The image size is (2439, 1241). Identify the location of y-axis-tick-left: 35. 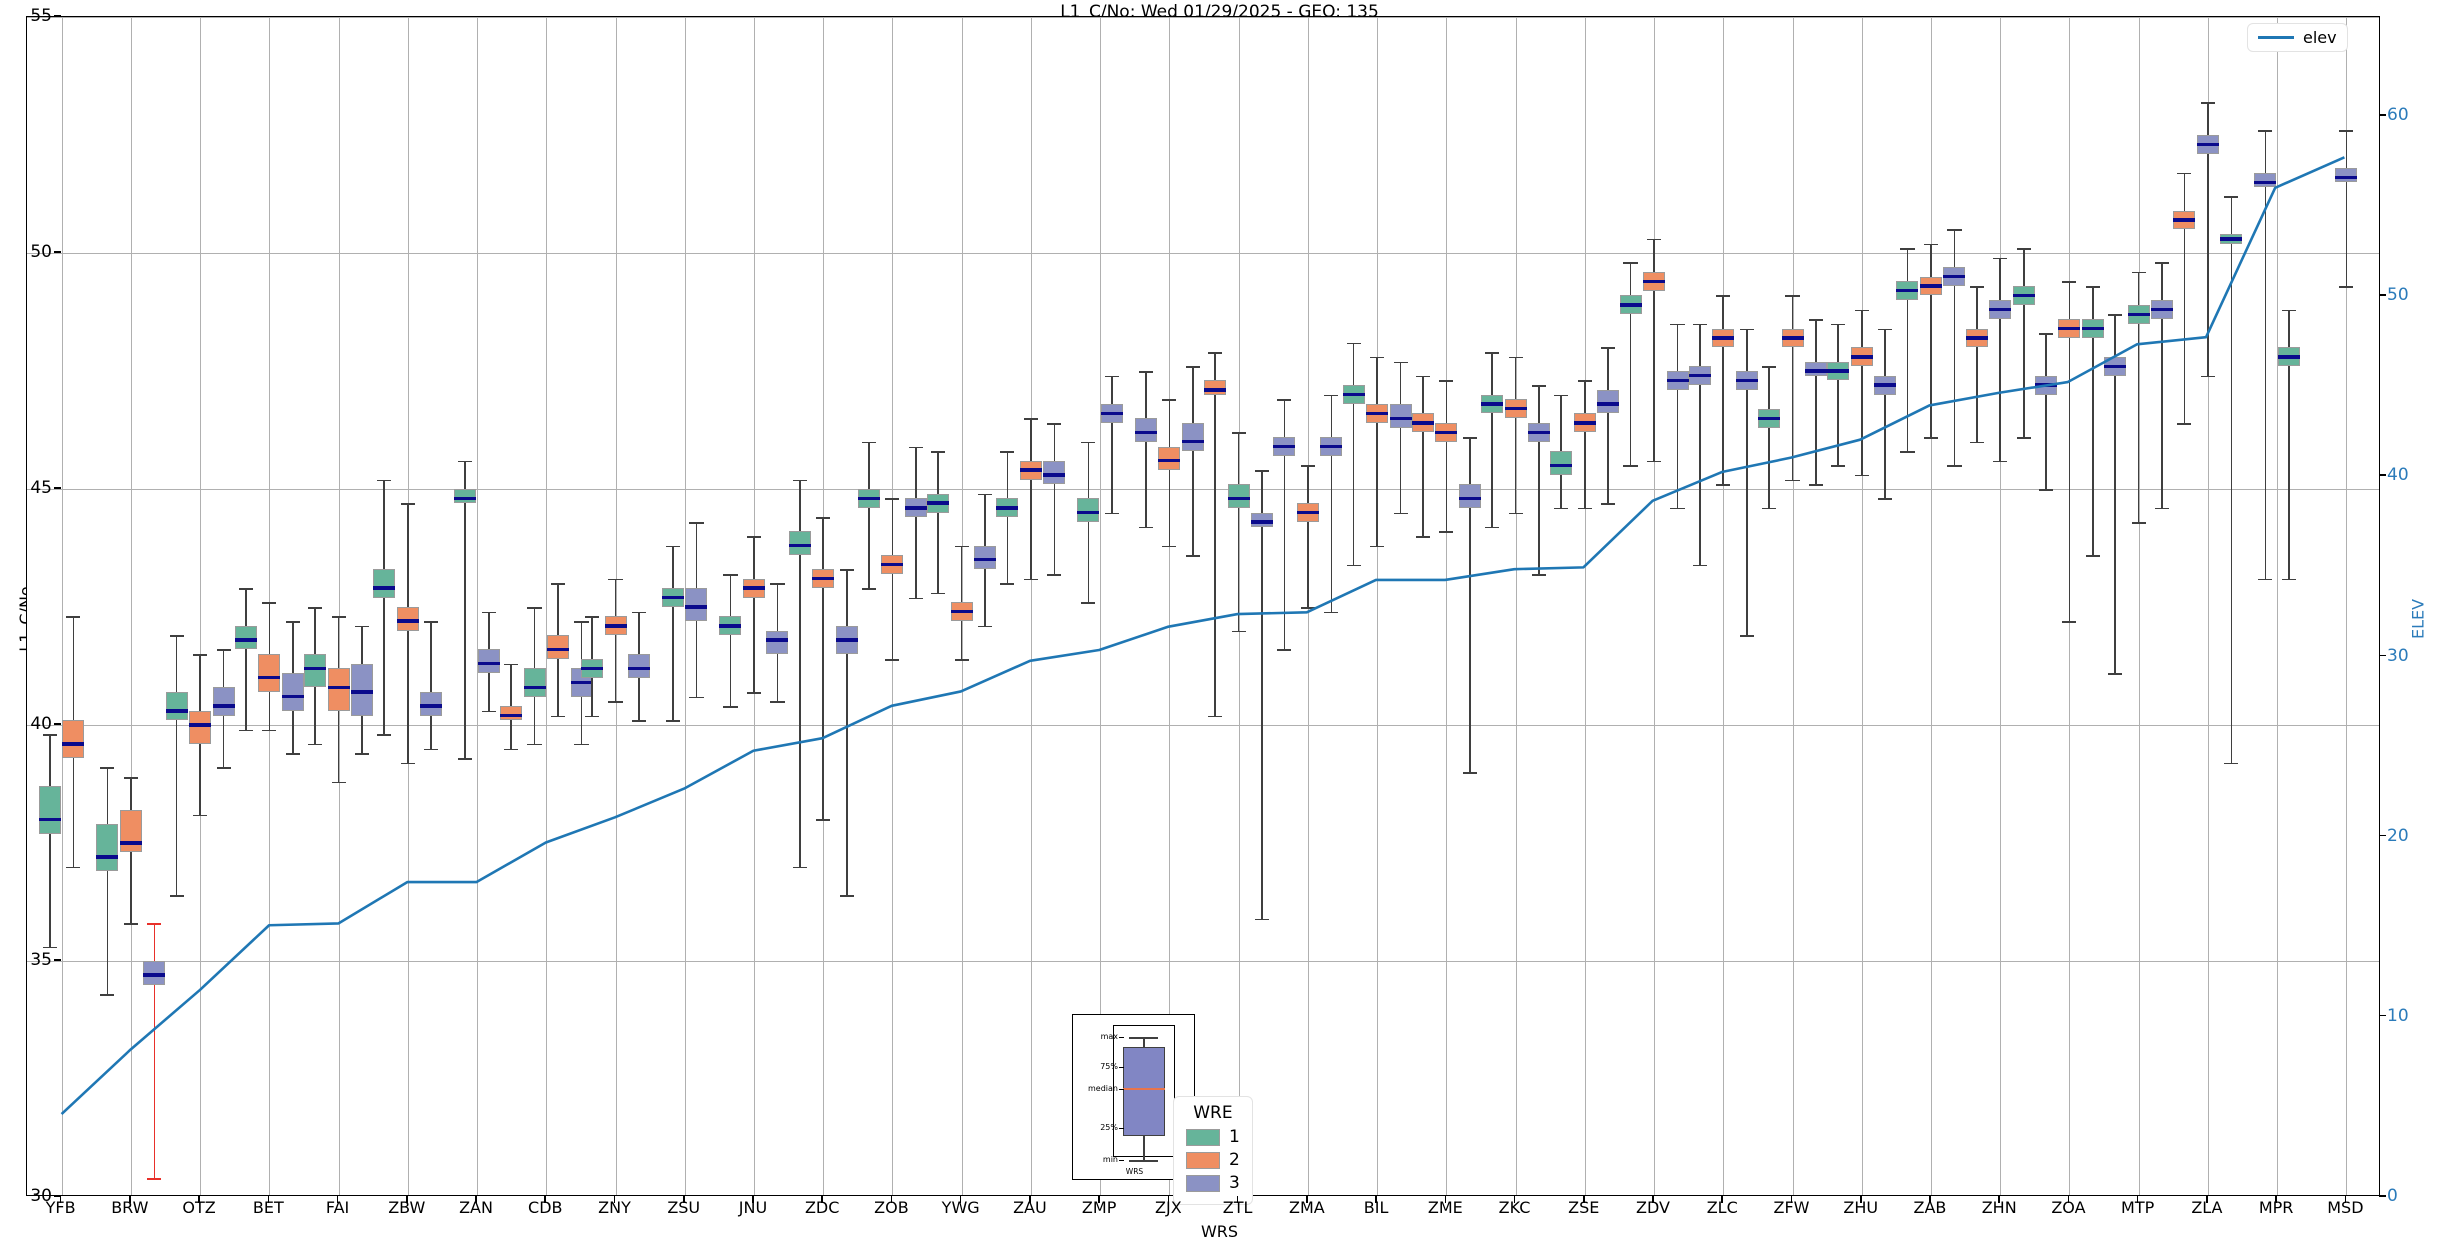
(33, 960).